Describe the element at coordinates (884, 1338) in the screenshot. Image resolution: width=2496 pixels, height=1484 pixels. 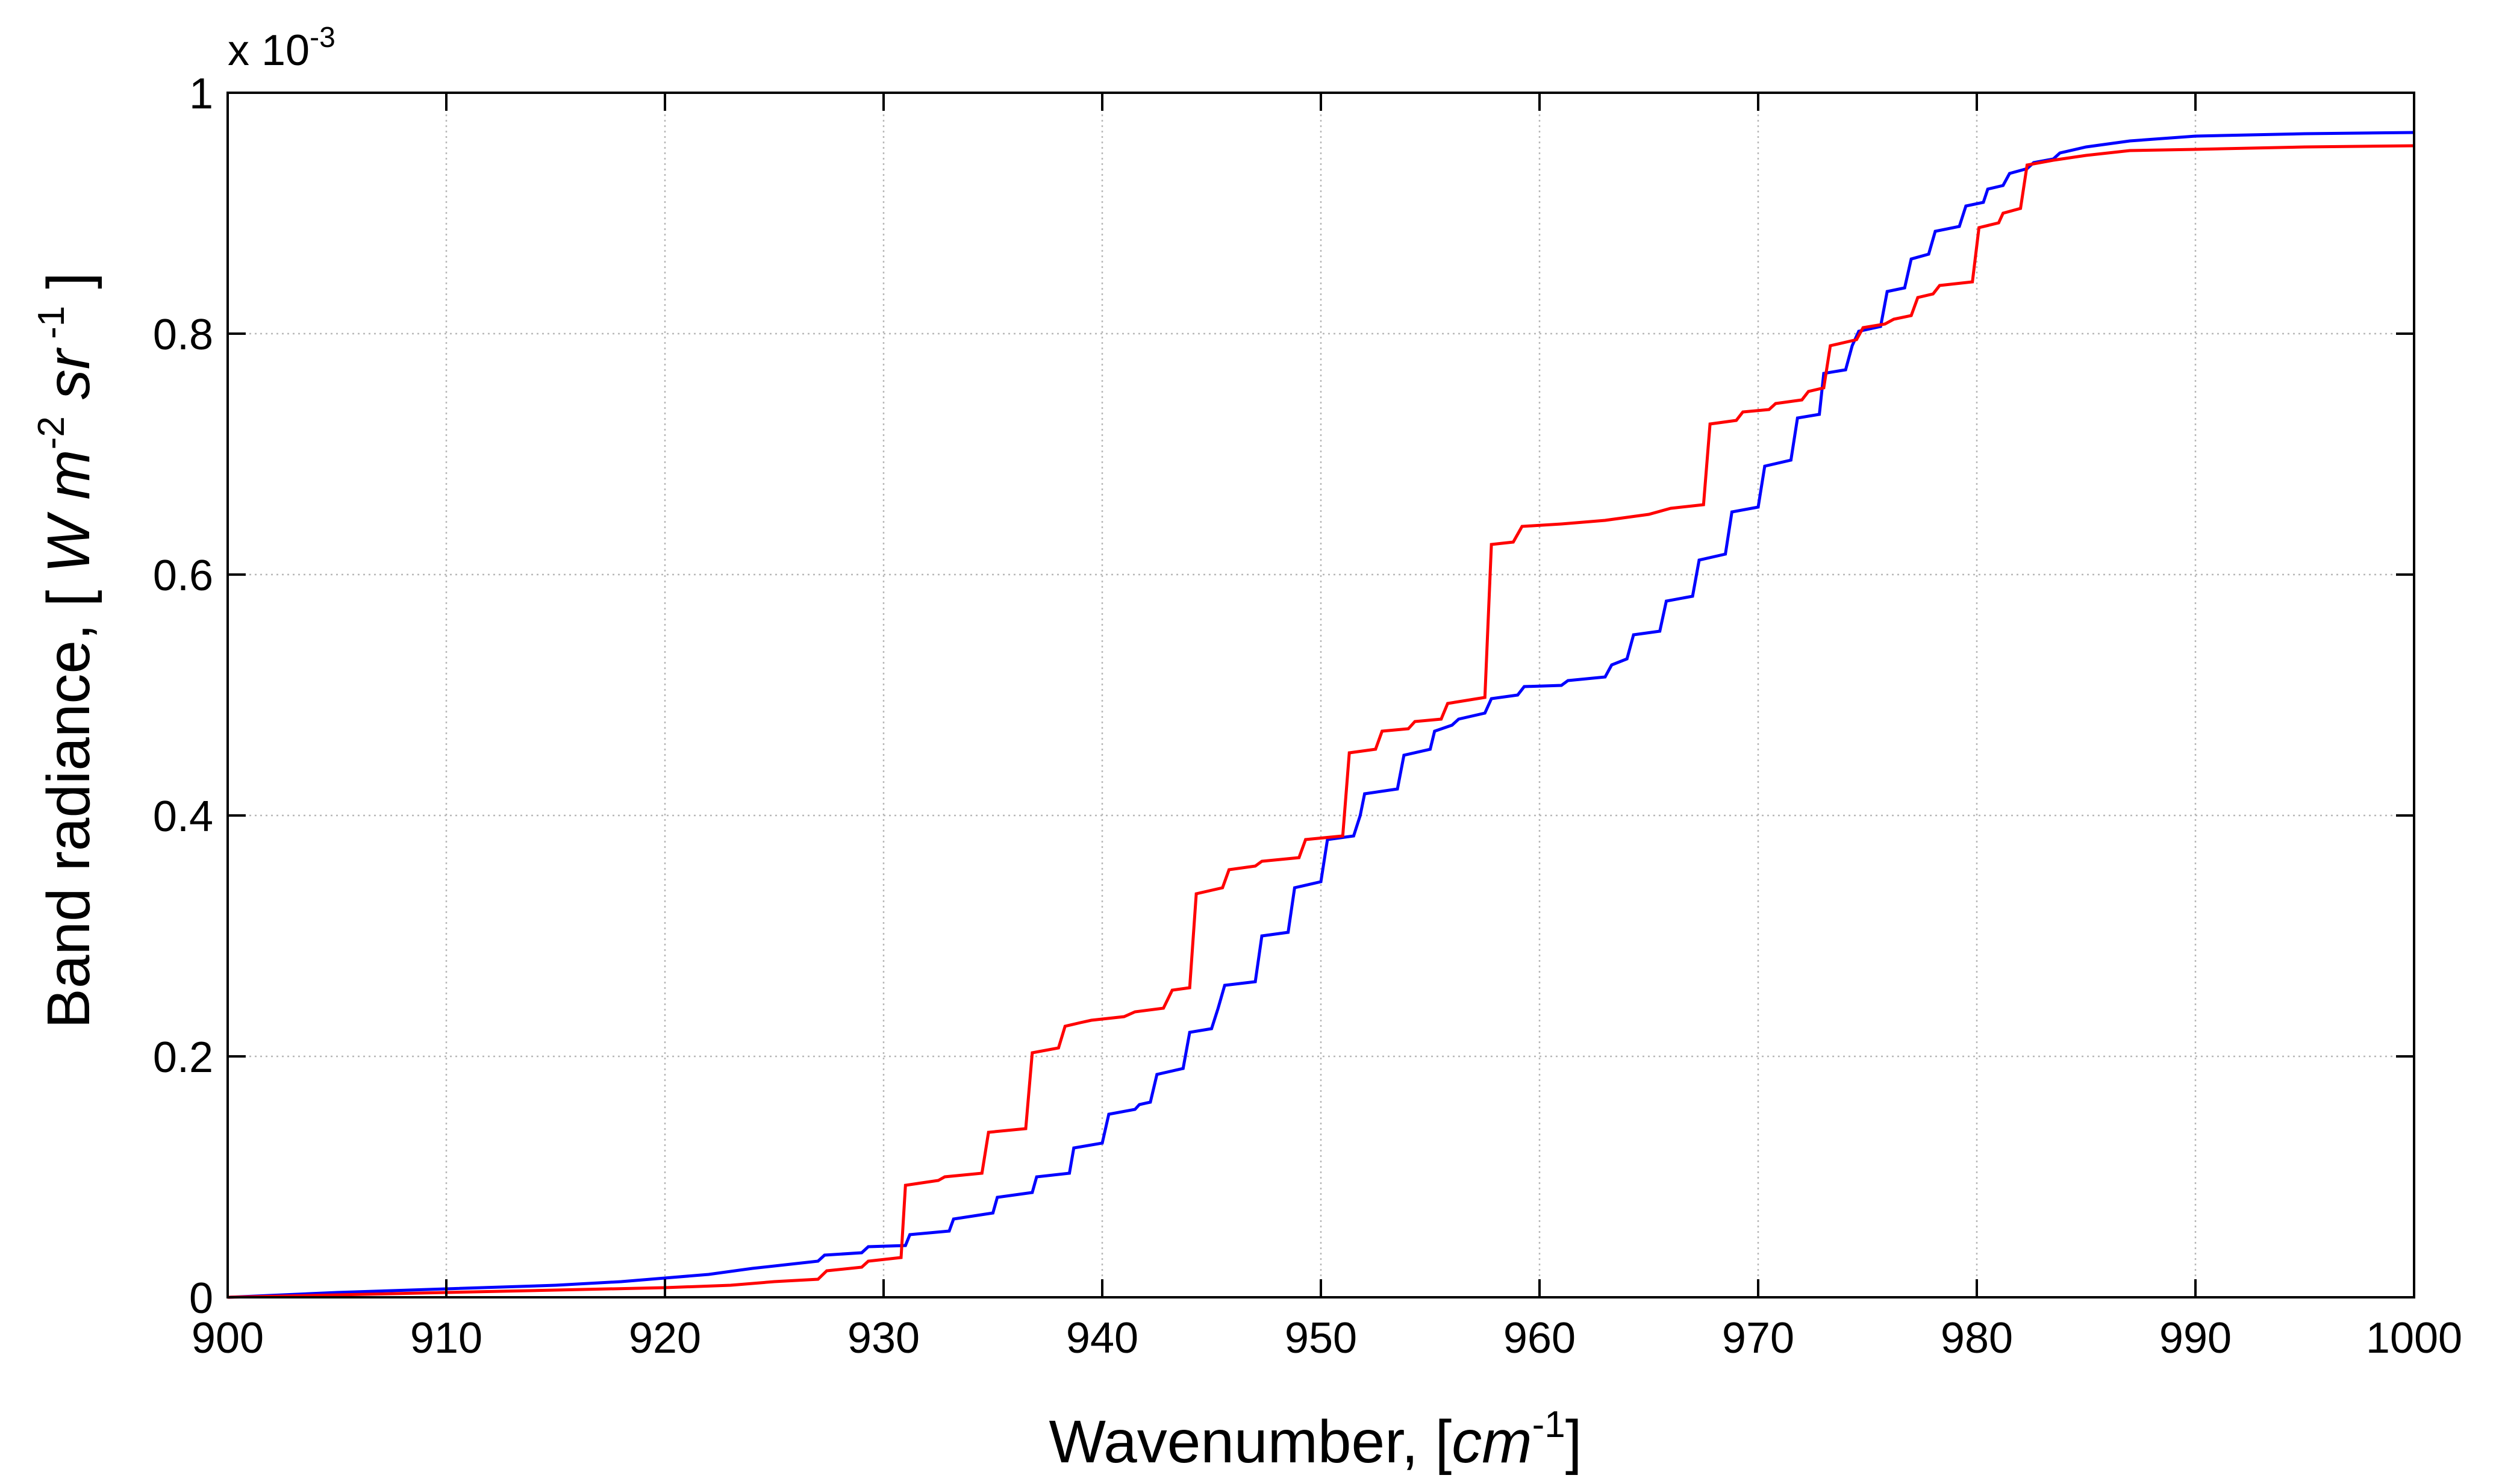
I see `x-tick-label: 930` at that location.